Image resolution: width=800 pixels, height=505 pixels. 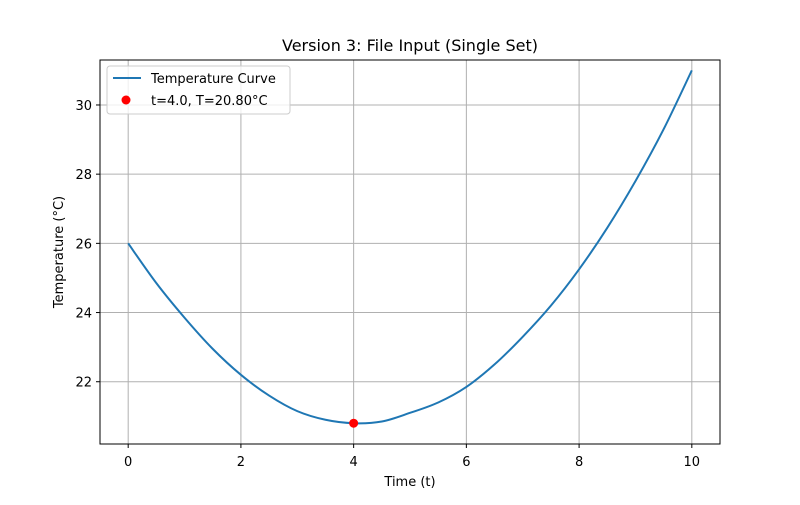 I want to click on x-tick-label: 2, so click(x=241, y=462).